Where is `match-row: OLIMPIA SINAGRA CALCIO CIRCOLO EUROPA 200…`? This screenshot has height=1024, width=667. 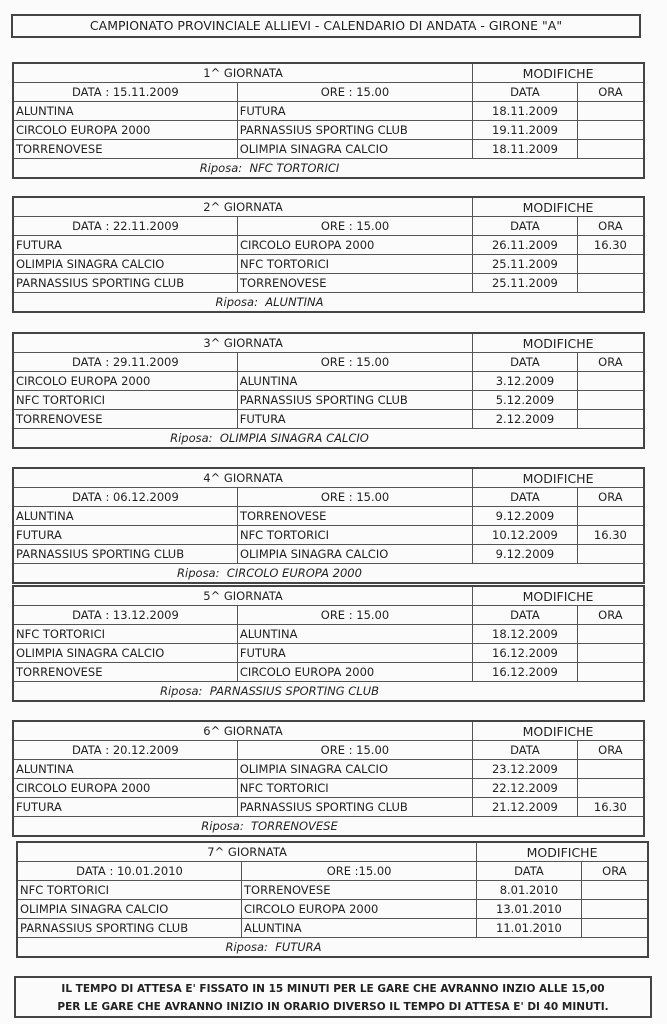 match-row: OLIMPIA SINAGRA CALCIO CIRCOLO EUROPA 200… is located at coordinates (332, 909).